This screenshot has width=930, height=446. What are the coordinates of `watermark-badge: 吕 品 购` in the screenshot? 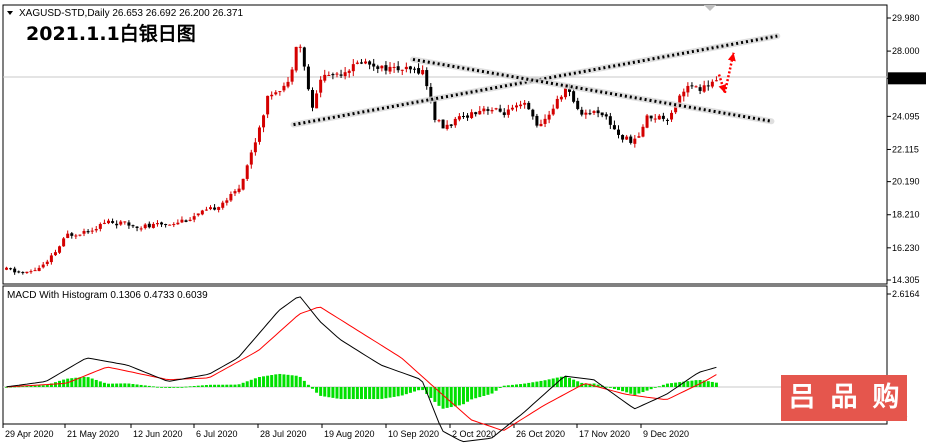 It's located at (844, 398).